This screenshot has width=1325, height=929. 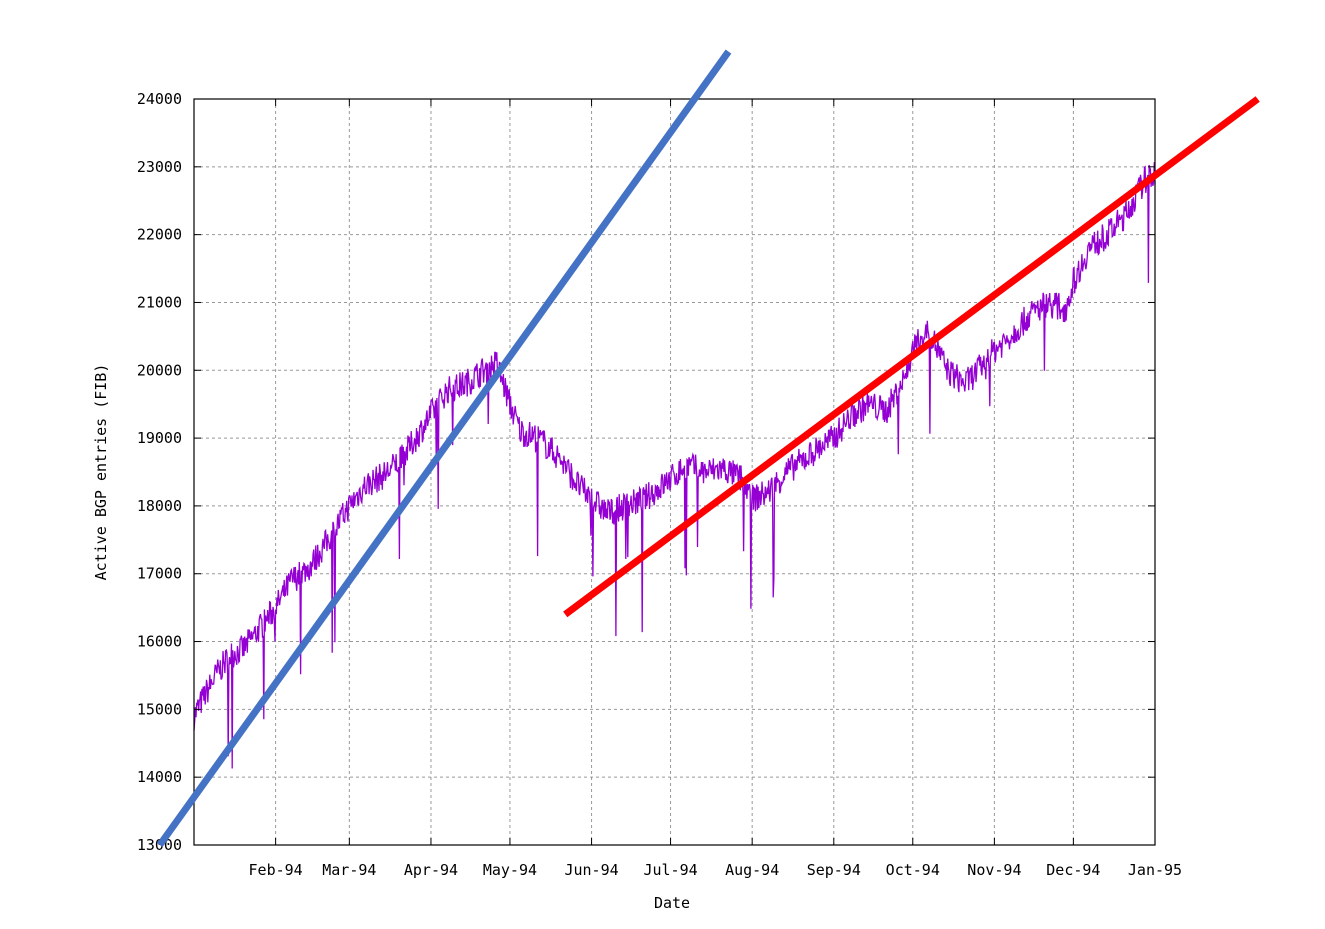 I want to click on x-tick-label: Mar-94, so click(x=349, y=870).